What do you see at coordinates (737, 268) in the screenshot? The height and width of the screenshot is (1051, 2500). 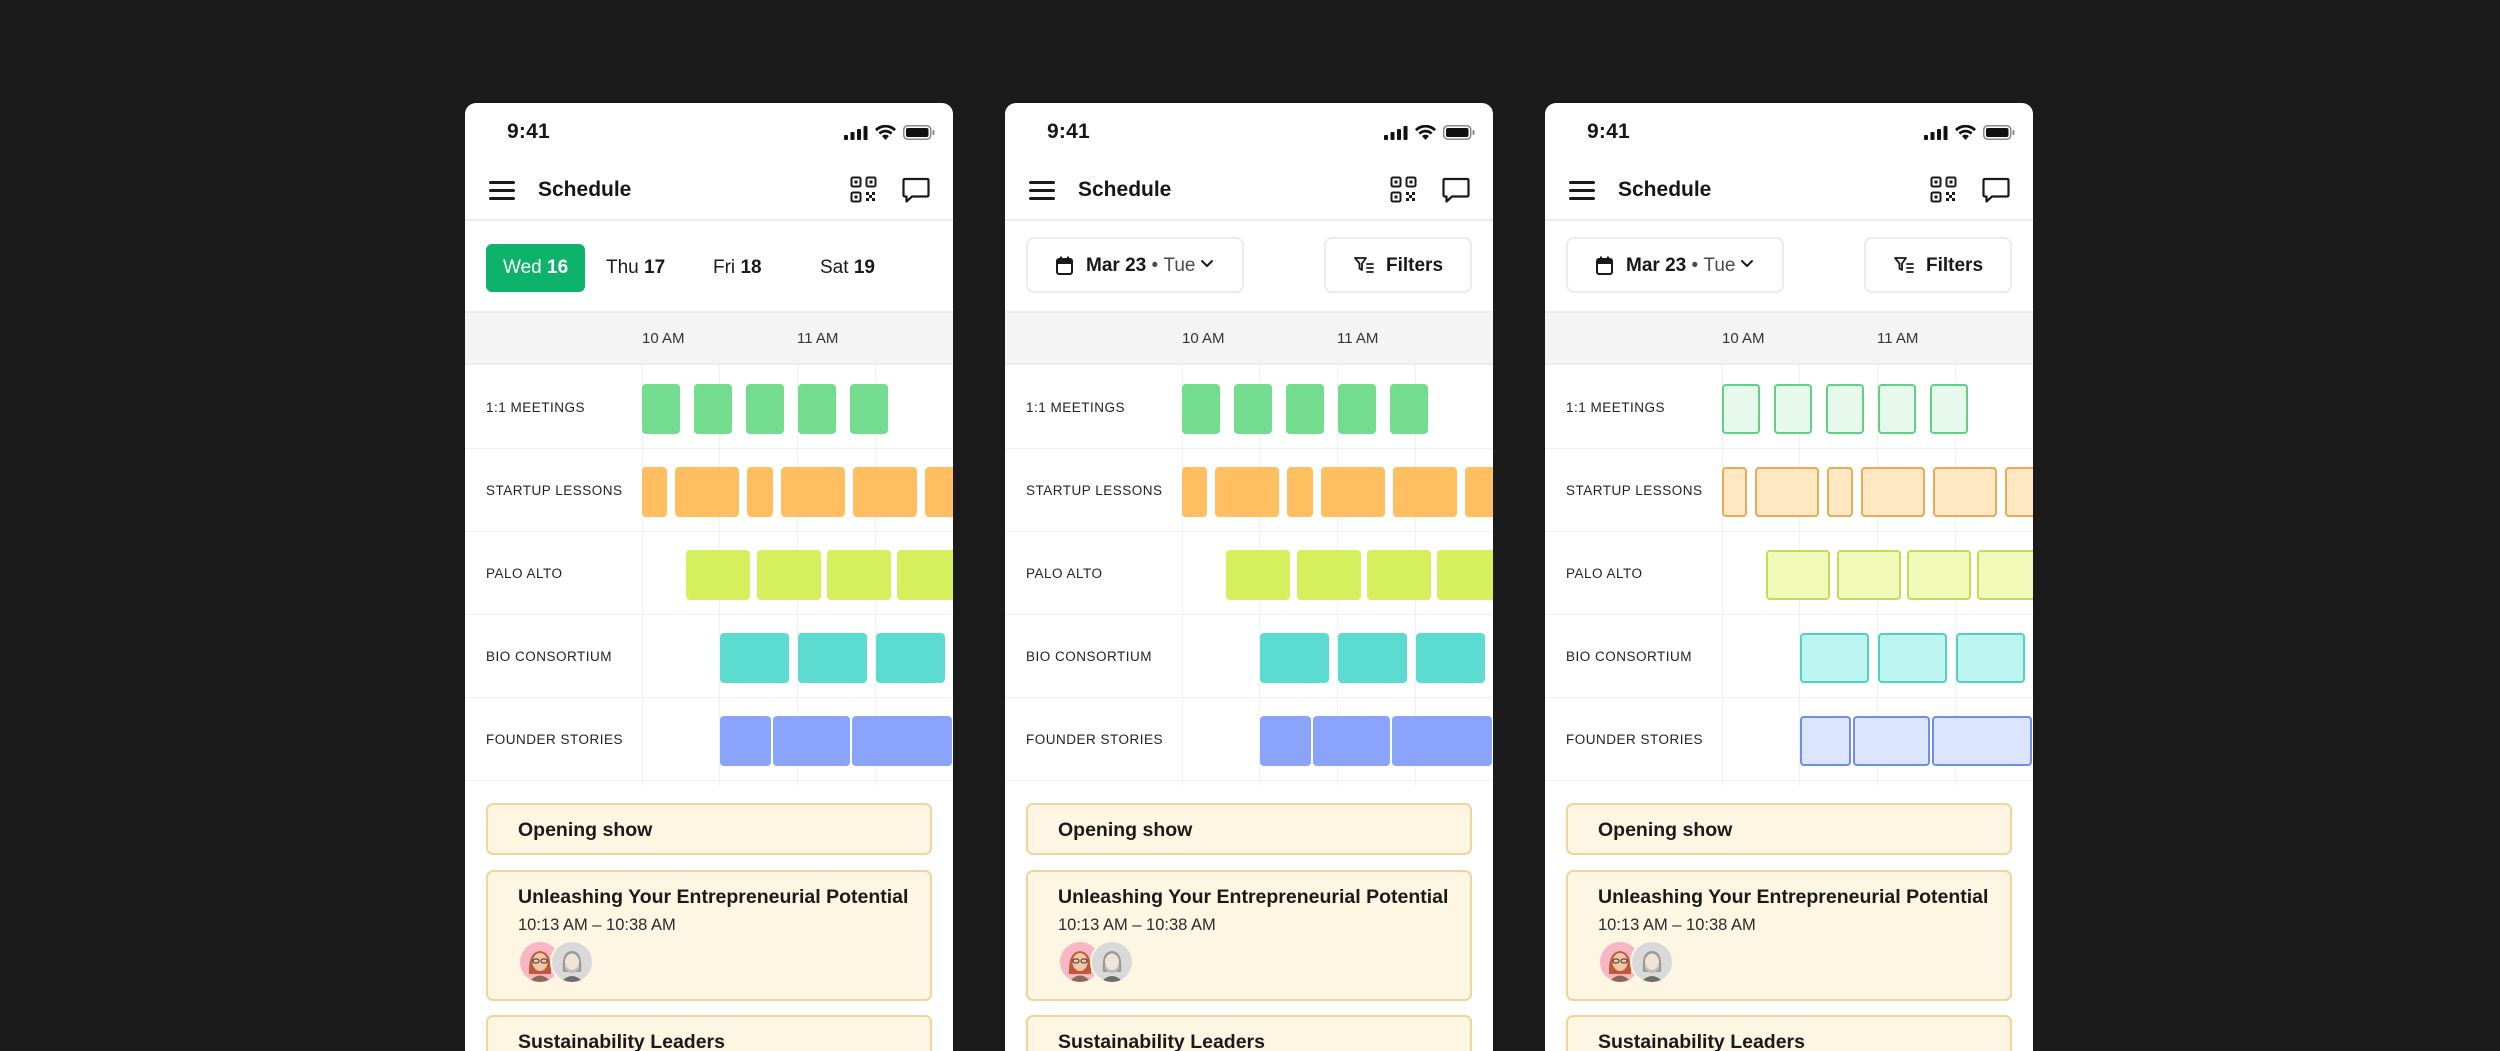 I see `day-tab: Fri 18` at bounding box center [737, 268].